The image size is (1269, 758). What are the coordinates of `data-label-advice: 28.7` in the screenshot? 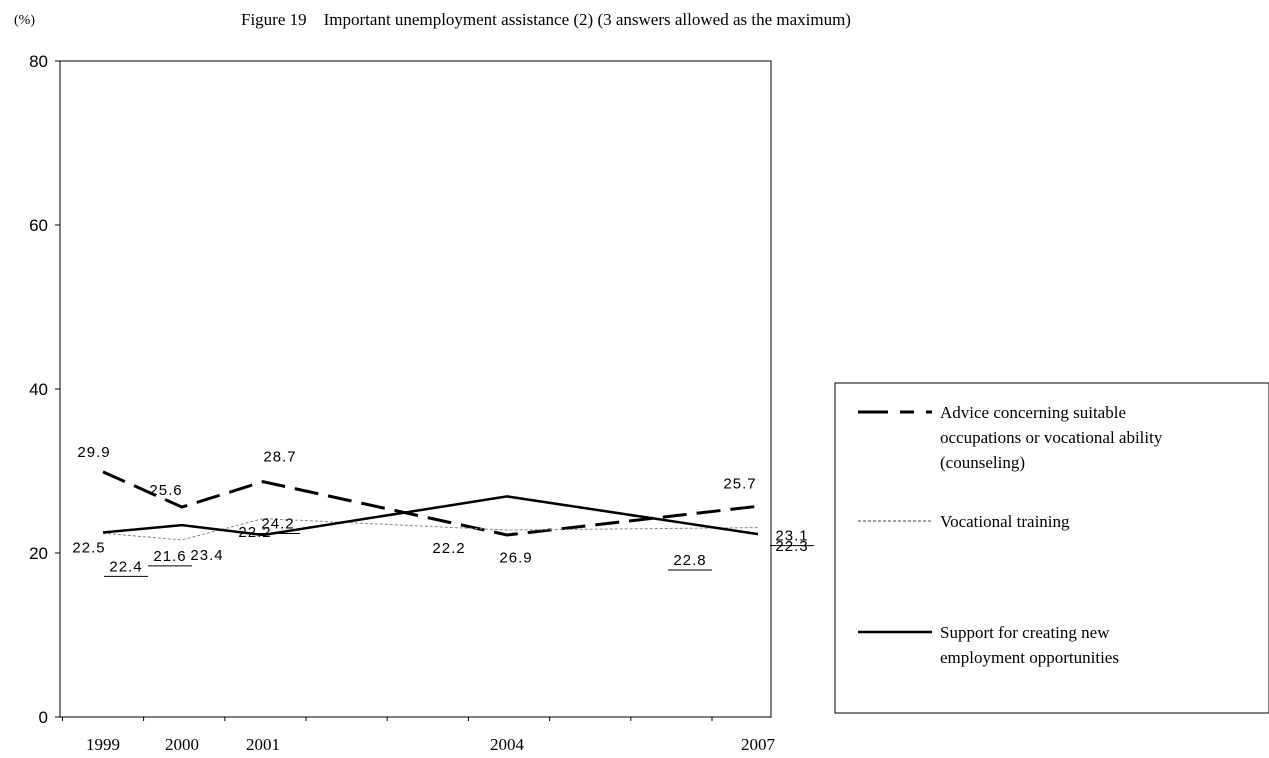 It's located at (279, 457).